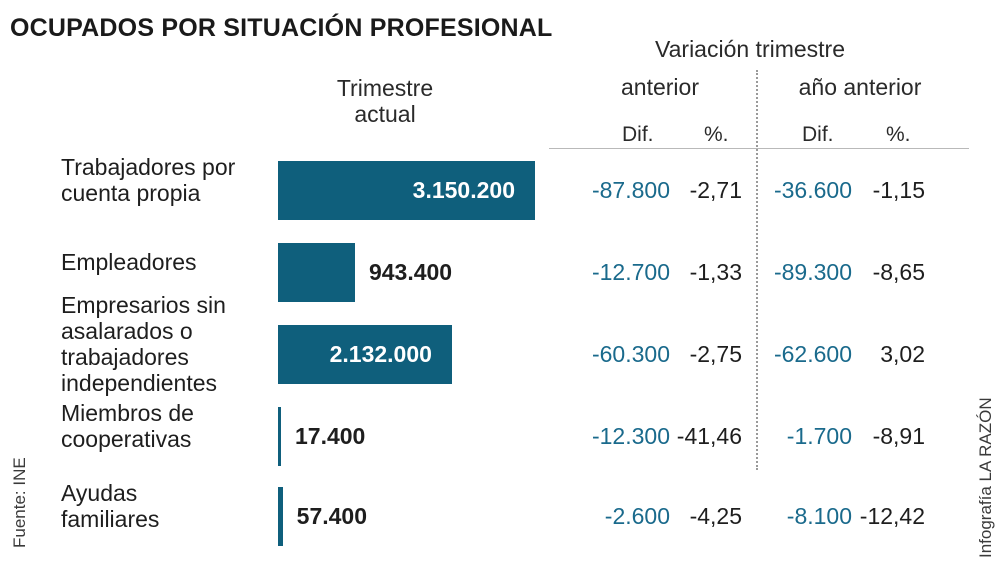  I want to click on category-label: Ayudas familiares, so click(110, 506).